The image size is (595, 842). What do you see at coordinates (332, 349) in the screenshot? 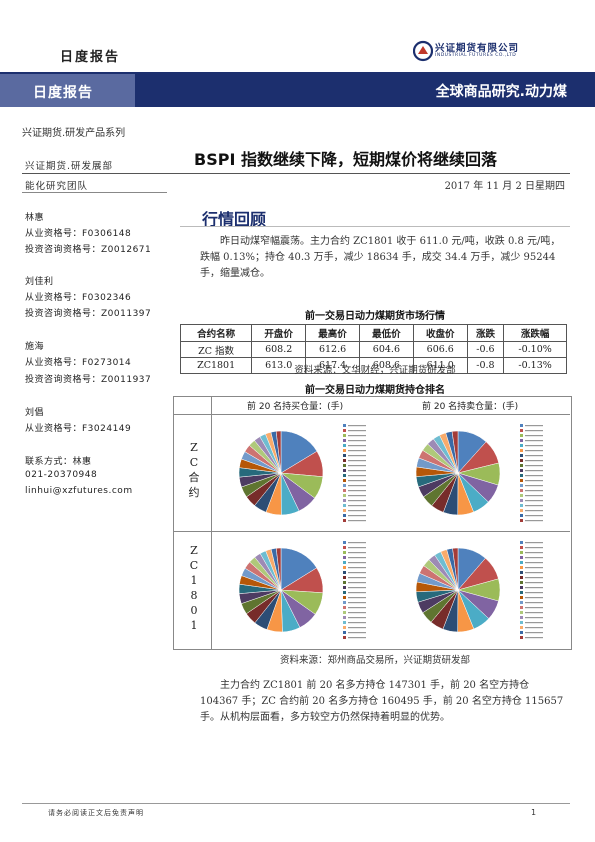
I see `table-cell: 612.6` at bounding box center [332, 349].